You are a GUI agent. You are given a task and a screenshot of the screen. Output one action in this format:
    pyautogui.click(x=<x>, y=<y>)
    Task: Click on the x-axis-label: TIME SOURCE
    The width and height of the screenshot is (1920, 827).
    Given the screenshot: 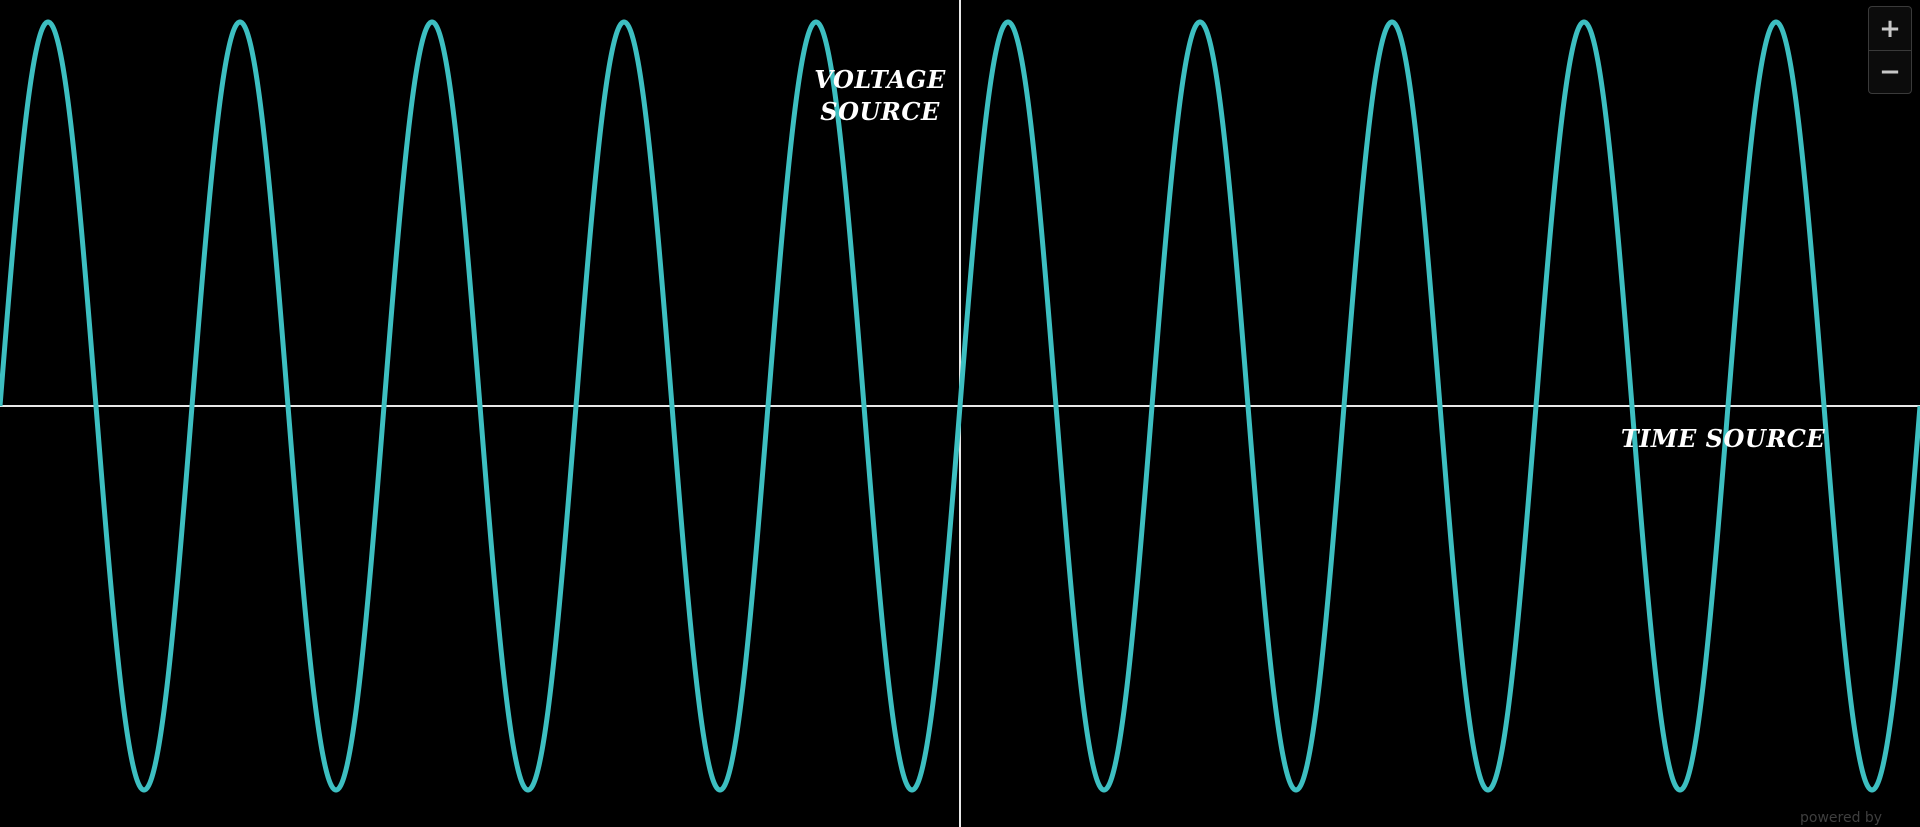 What is the action you would take?
    pyautogui.click(x=1723, y=438)
    